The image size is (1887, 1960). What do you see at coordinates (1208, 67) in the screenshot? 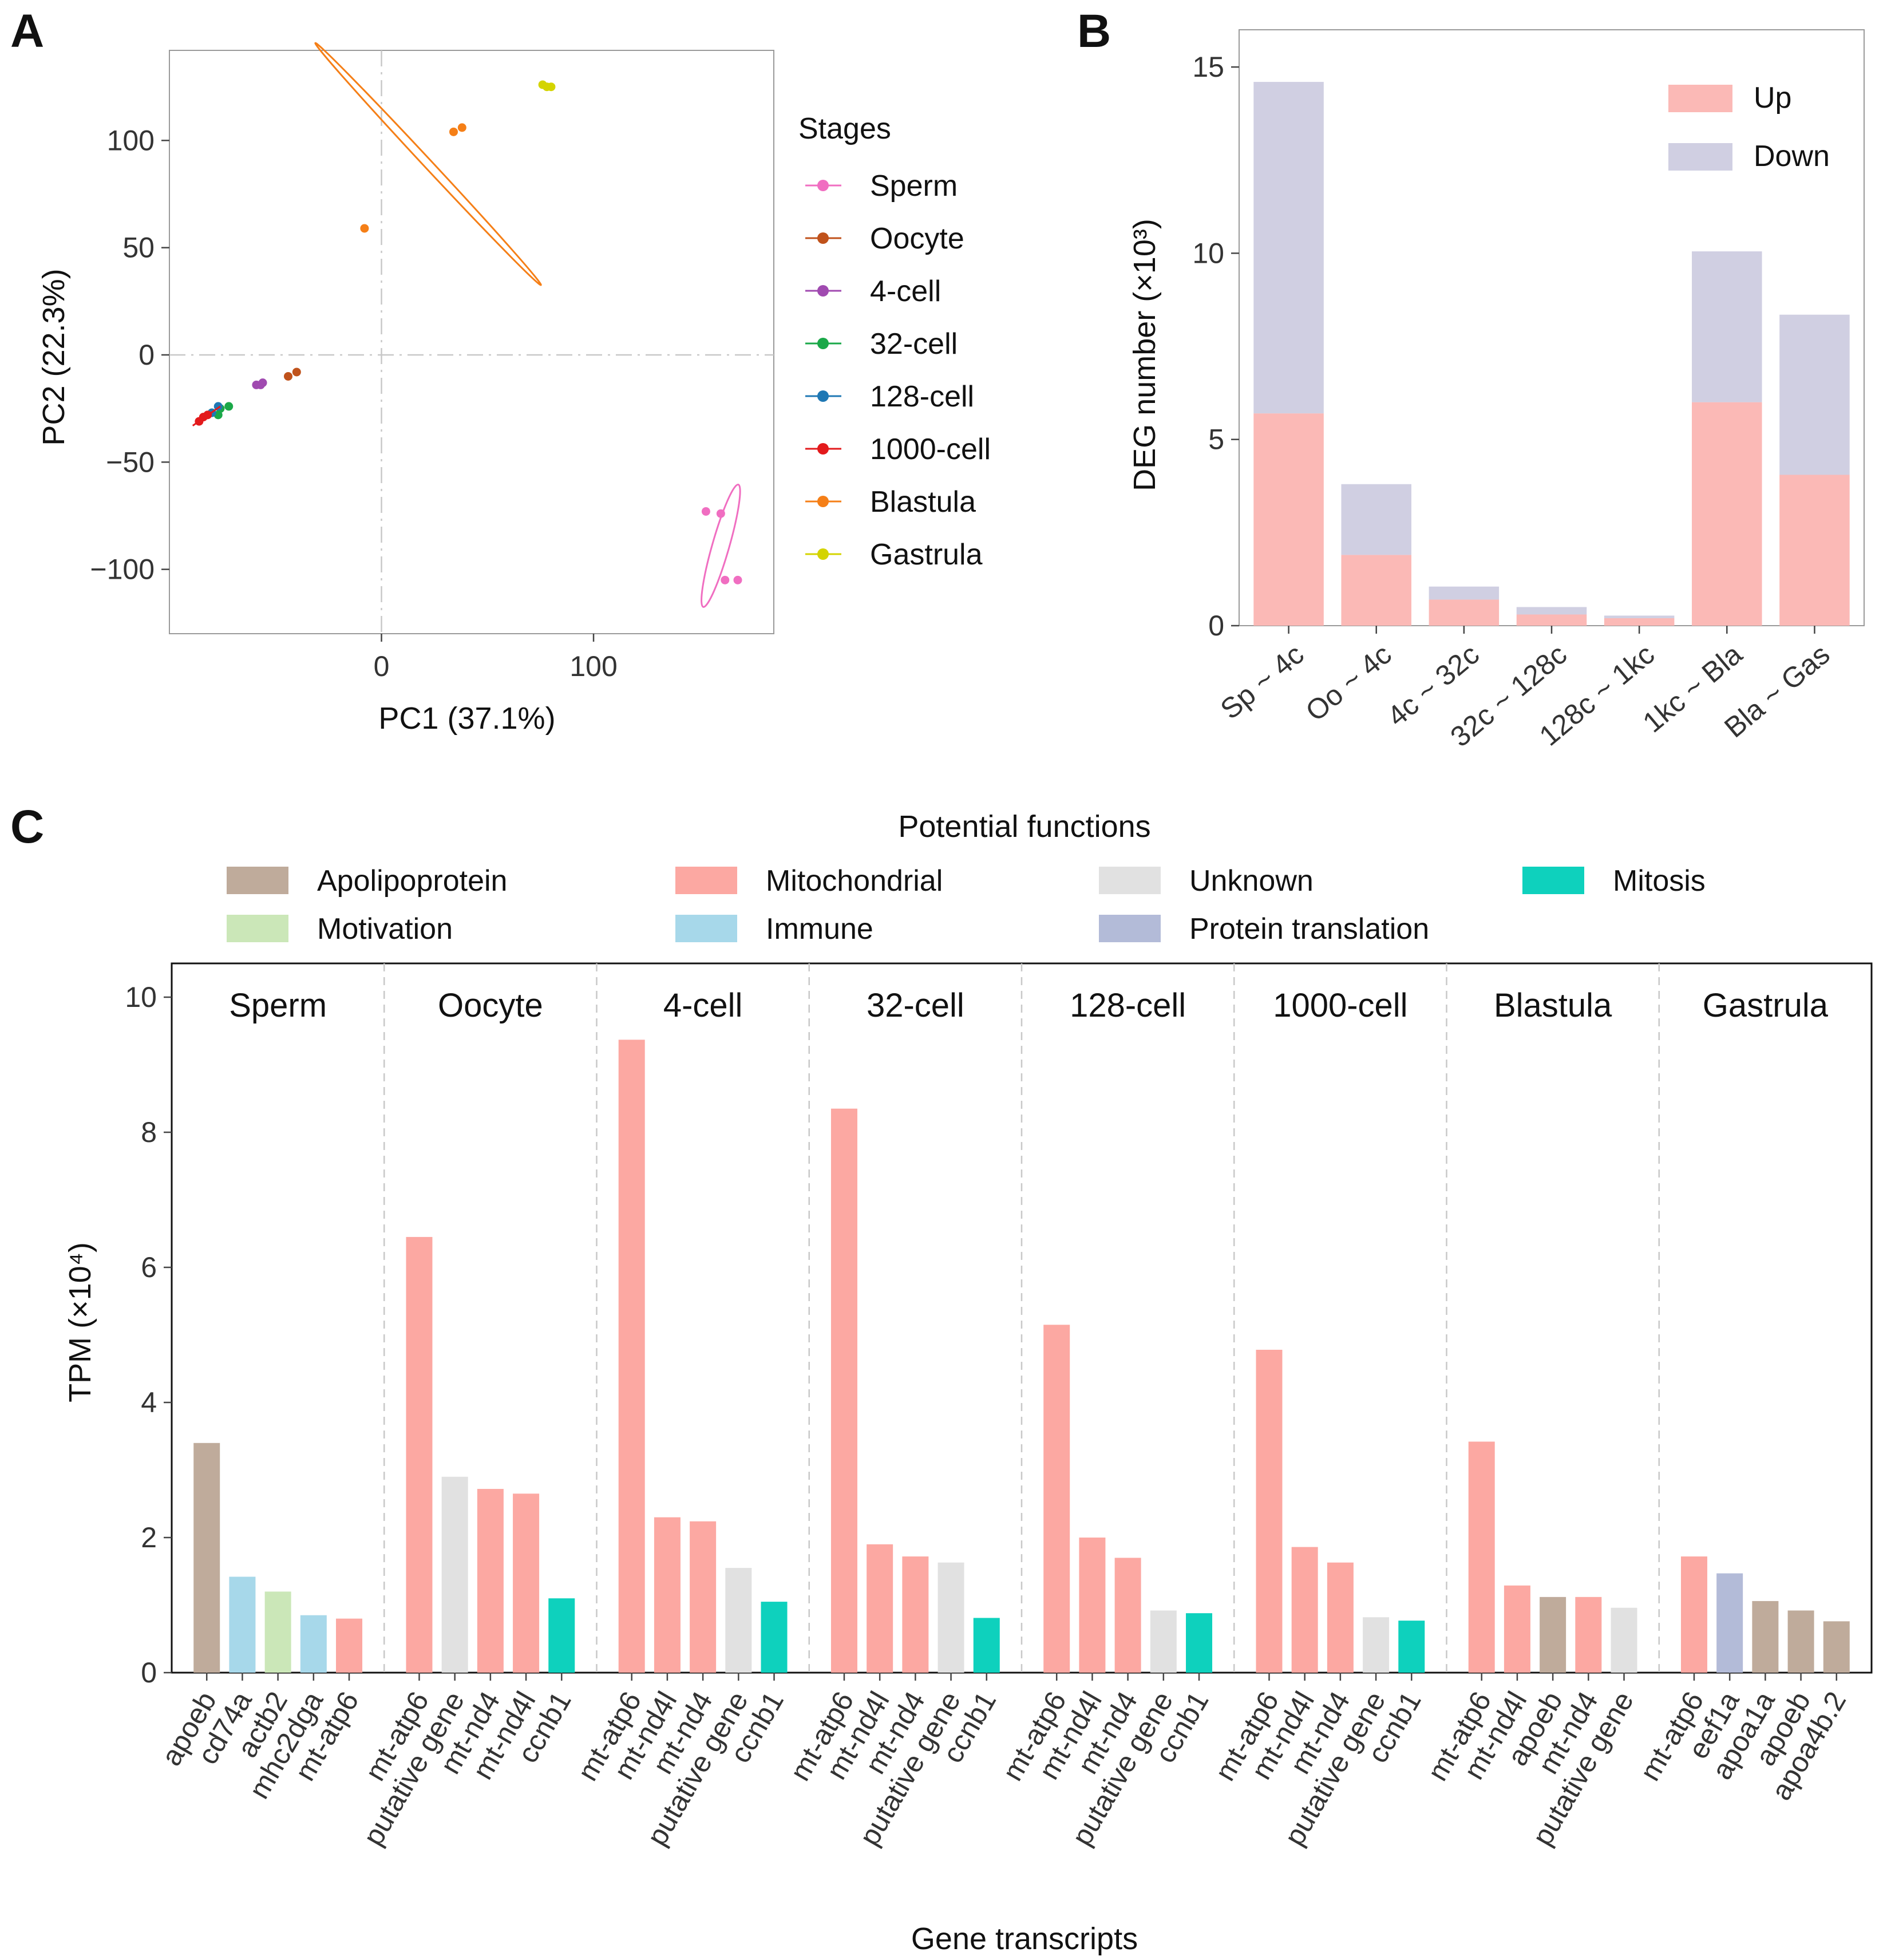
I see `deg-y-tick-label: 15` at bounding box center [1208, 67].